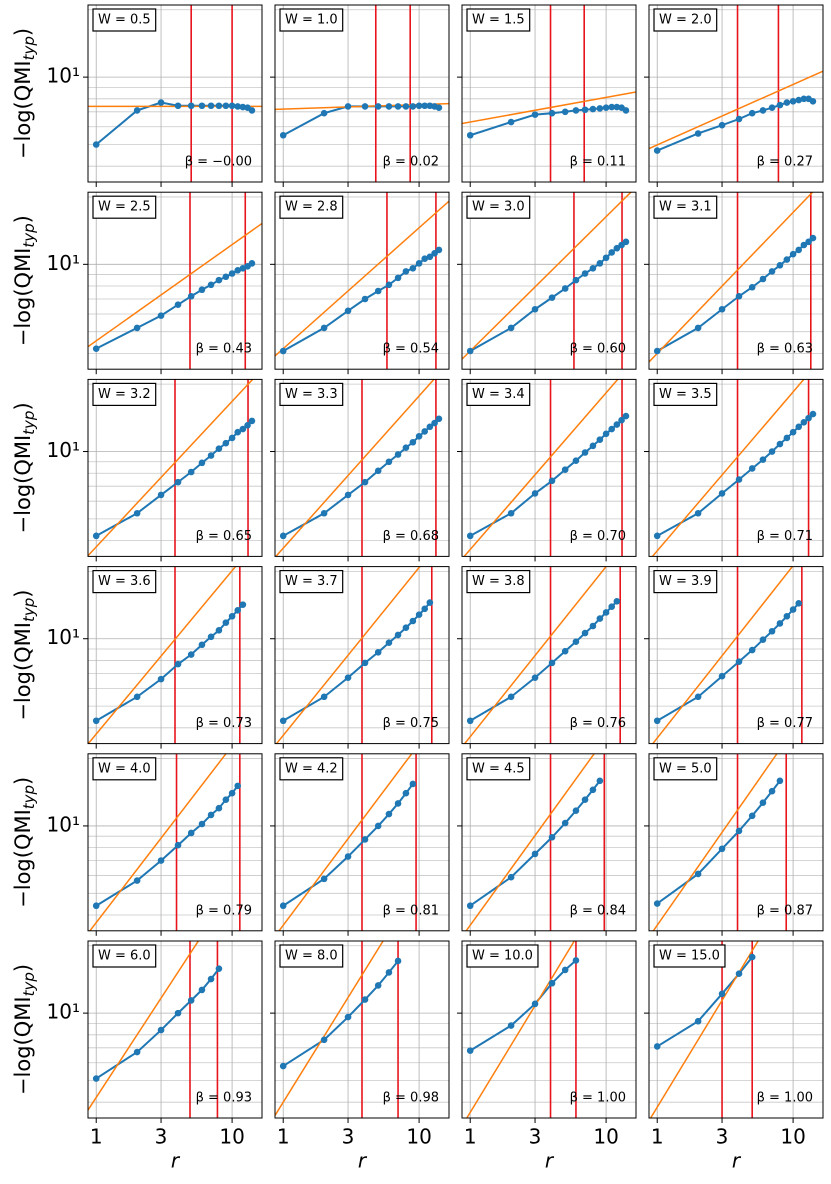  Describe the element at coordinates (311, 768) in the screenshot. I see `panel-title: W = 4.2` at that location.